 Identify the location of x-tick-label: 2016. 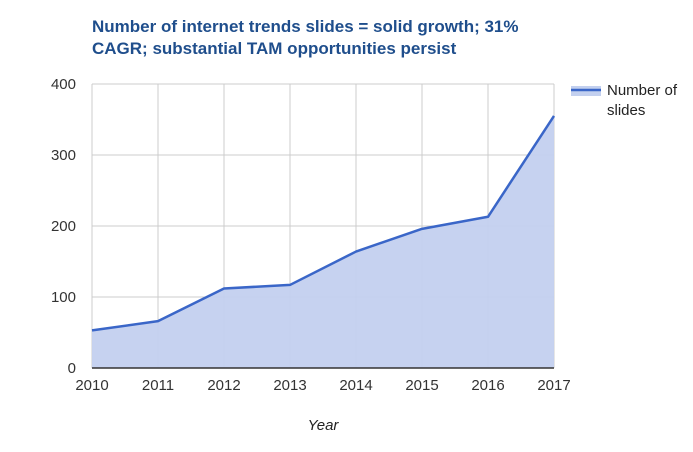
(487, 385).